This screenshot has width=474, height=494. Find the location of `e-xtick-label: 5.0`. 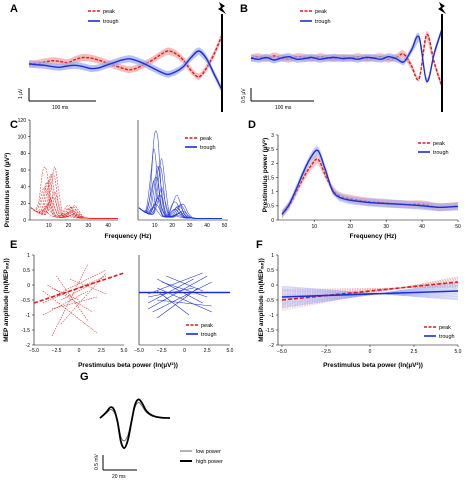

e-xtick-label: 5.0 is located at coordinates (124, 351).